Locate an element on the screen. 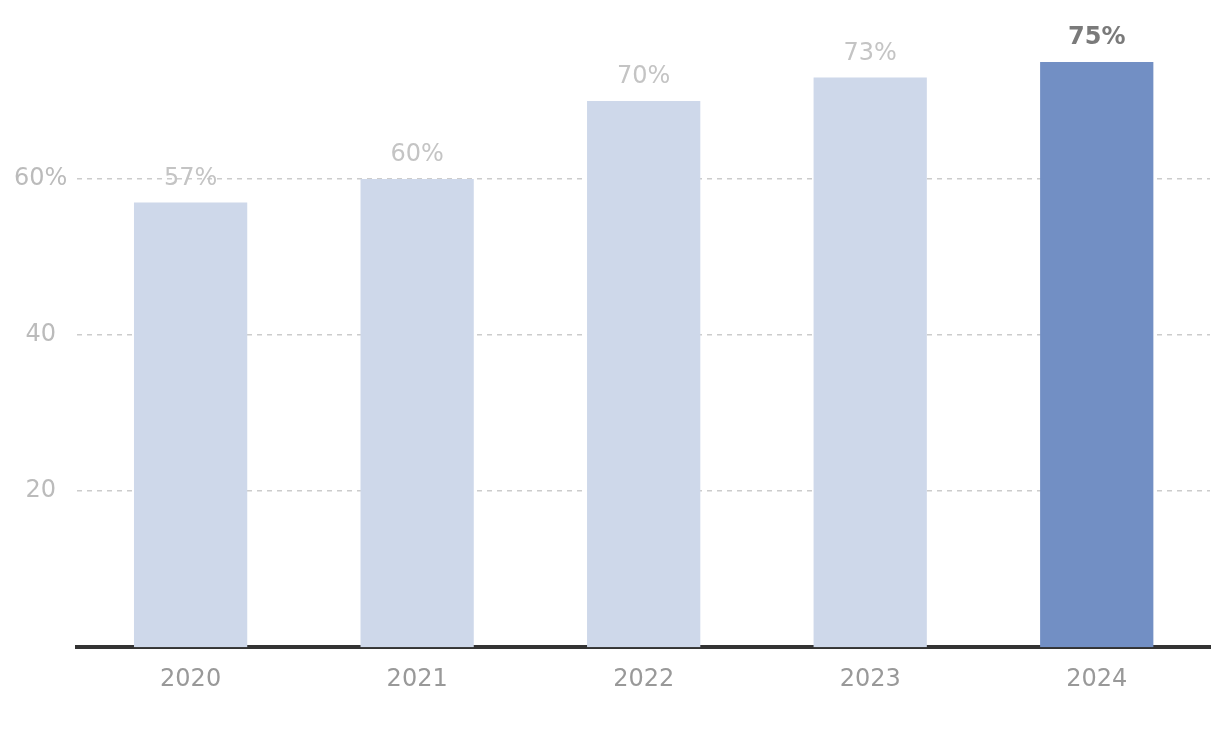 The height and width of the screenshot is (732, 1220). data-label: 73% is located at coordinates (870, 51).